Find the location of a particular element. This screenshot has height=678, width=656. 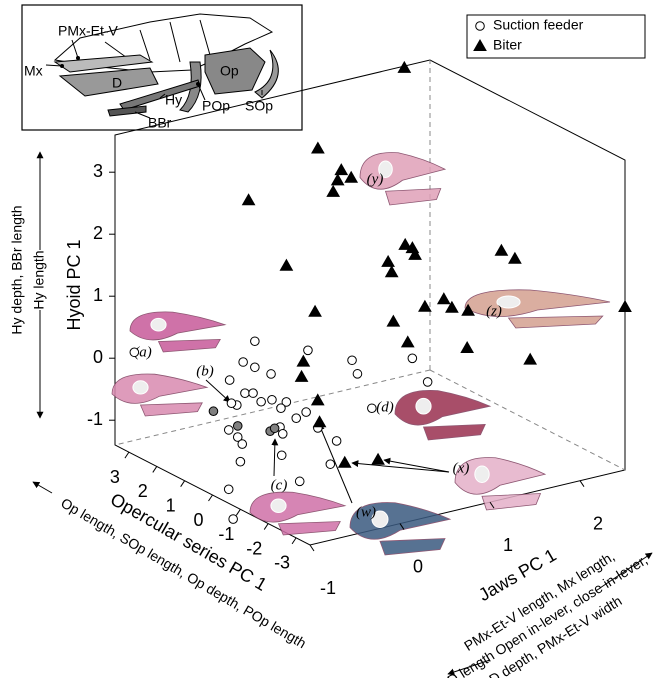

x-arrow is located at coordinates (626, 570).